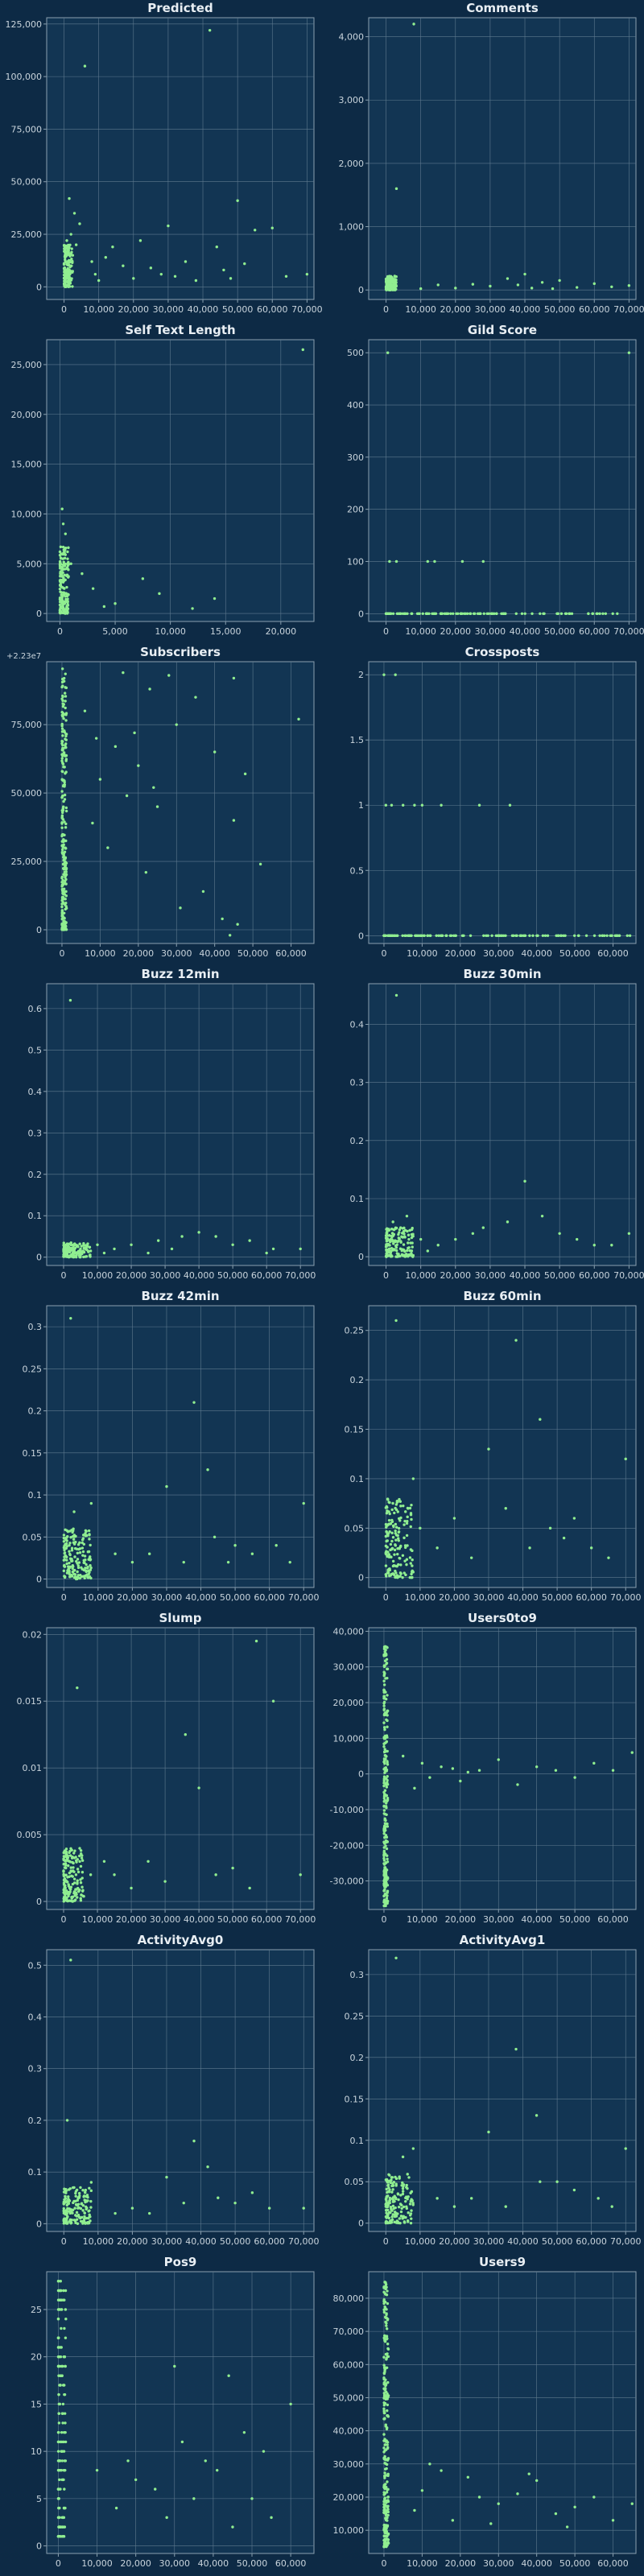 Image resolution: width=644 pixels, height=2576 pixels. I want to click on x-tick-label: 10,000, so click(98, 309).